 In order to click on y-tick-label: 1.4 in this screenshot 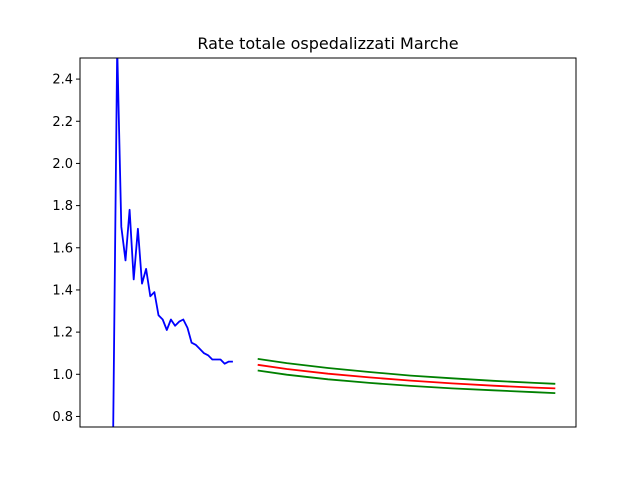, I will do `click(62, 290)`.